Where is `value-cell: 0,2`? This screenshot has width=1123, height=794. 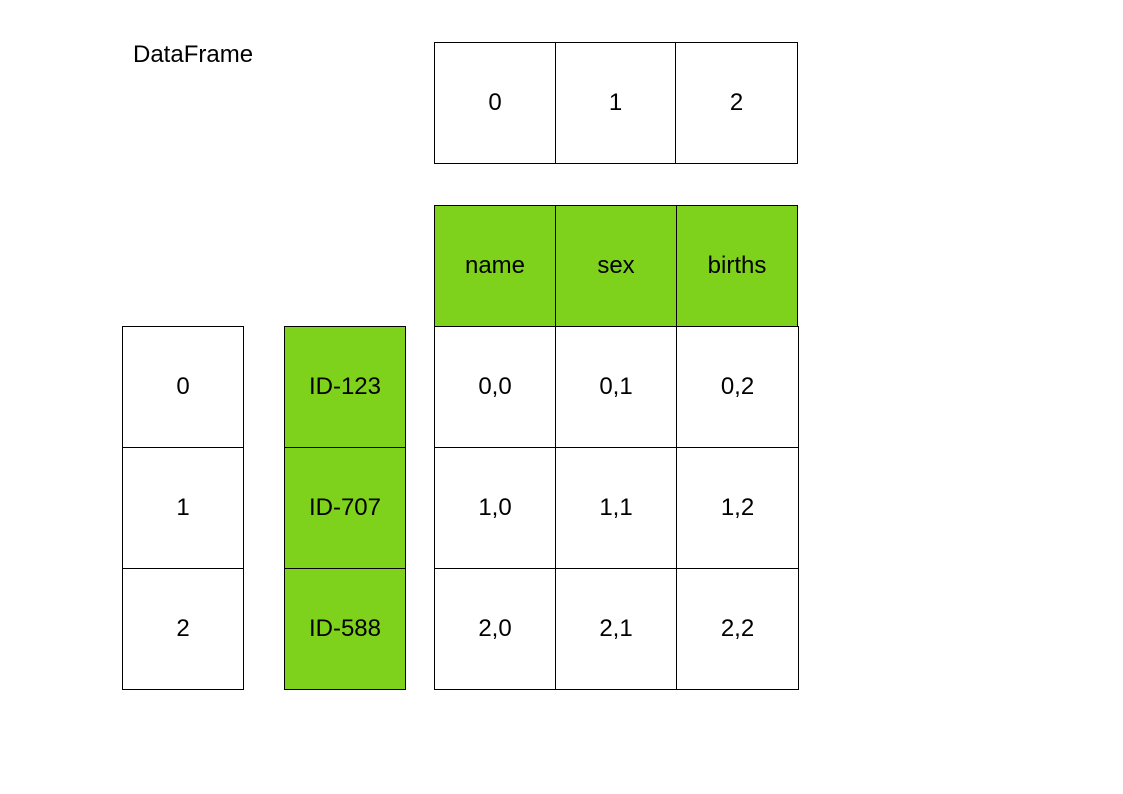
value-cell: 0,2 is located at coordinates (737, 387).